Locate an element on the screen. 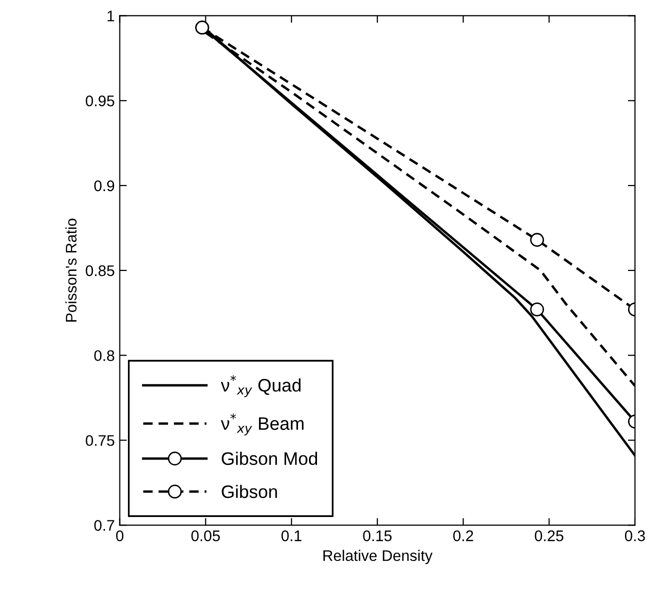 The height and width of the screenshot is (605, 658). y-tick-label: 0.7 is located at coordinates (104, 525).